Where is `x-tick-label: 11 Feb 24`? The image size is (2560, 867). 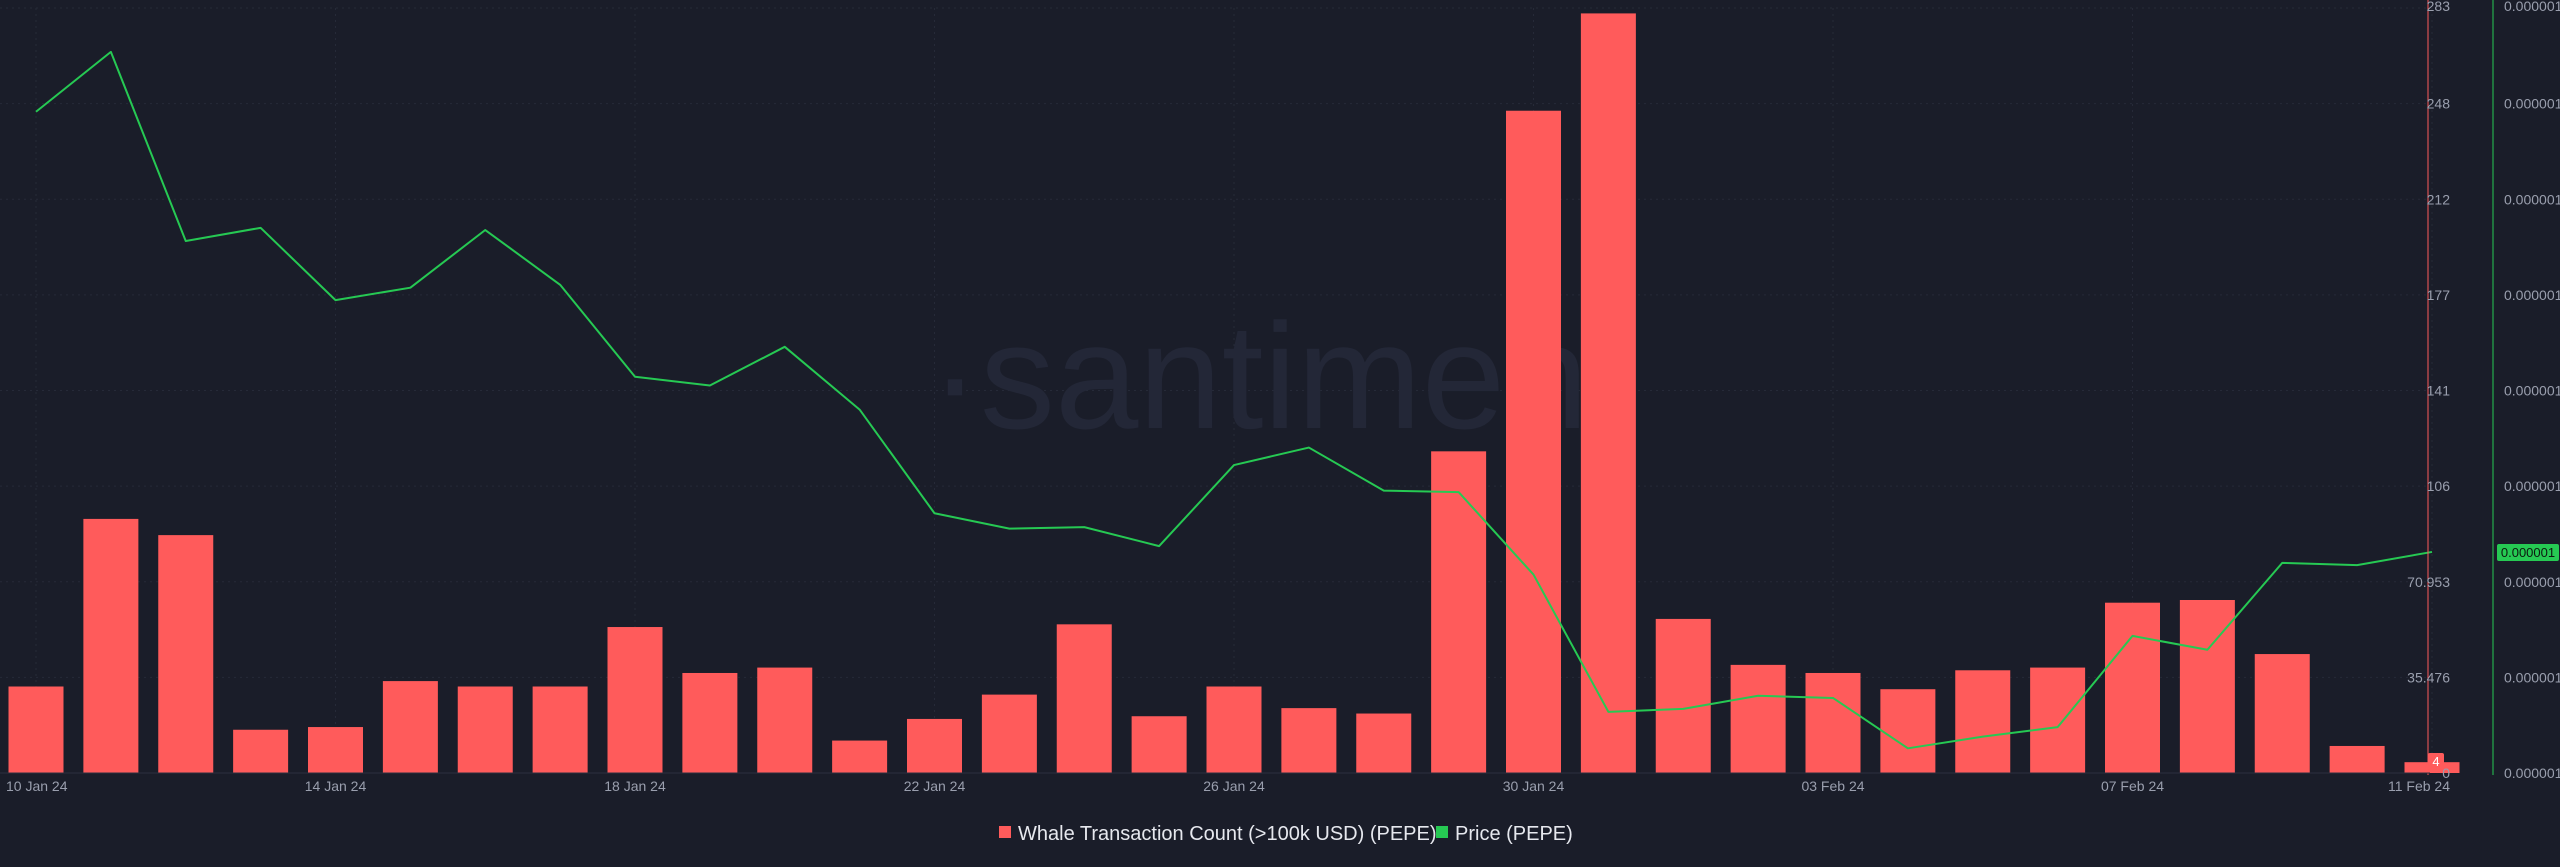
x-tick-label: 11 Feb 24 is located at coordinates (2419, 786).